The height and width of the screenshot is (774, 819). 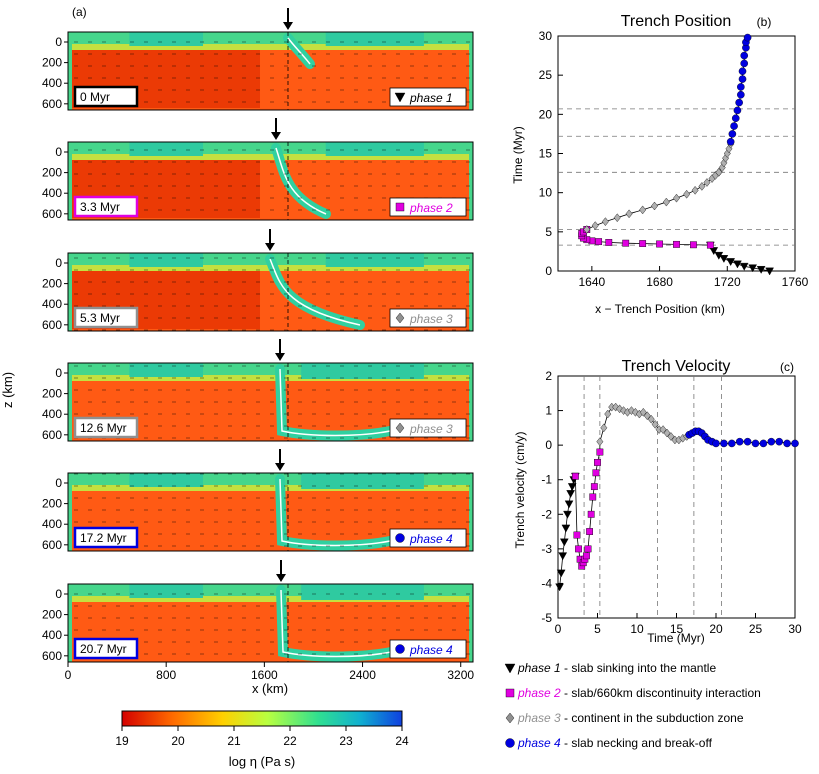 What do you see at coordinates (637, 743) in the screenshot?
I see `legend-desc: - slab necking and break-off` at bounding box center [637, 743].